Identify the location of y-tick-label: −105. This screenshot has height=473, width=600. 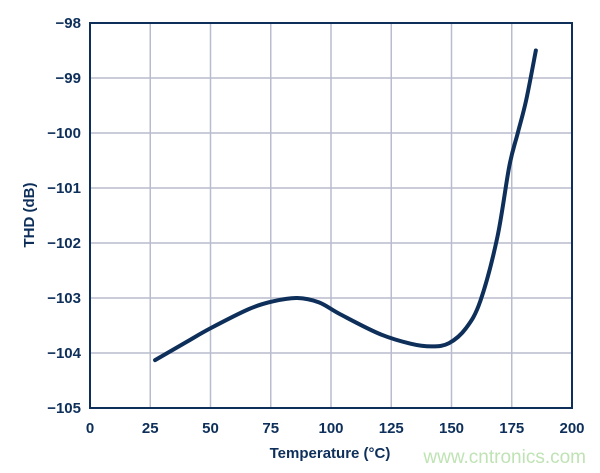
(64, 408).